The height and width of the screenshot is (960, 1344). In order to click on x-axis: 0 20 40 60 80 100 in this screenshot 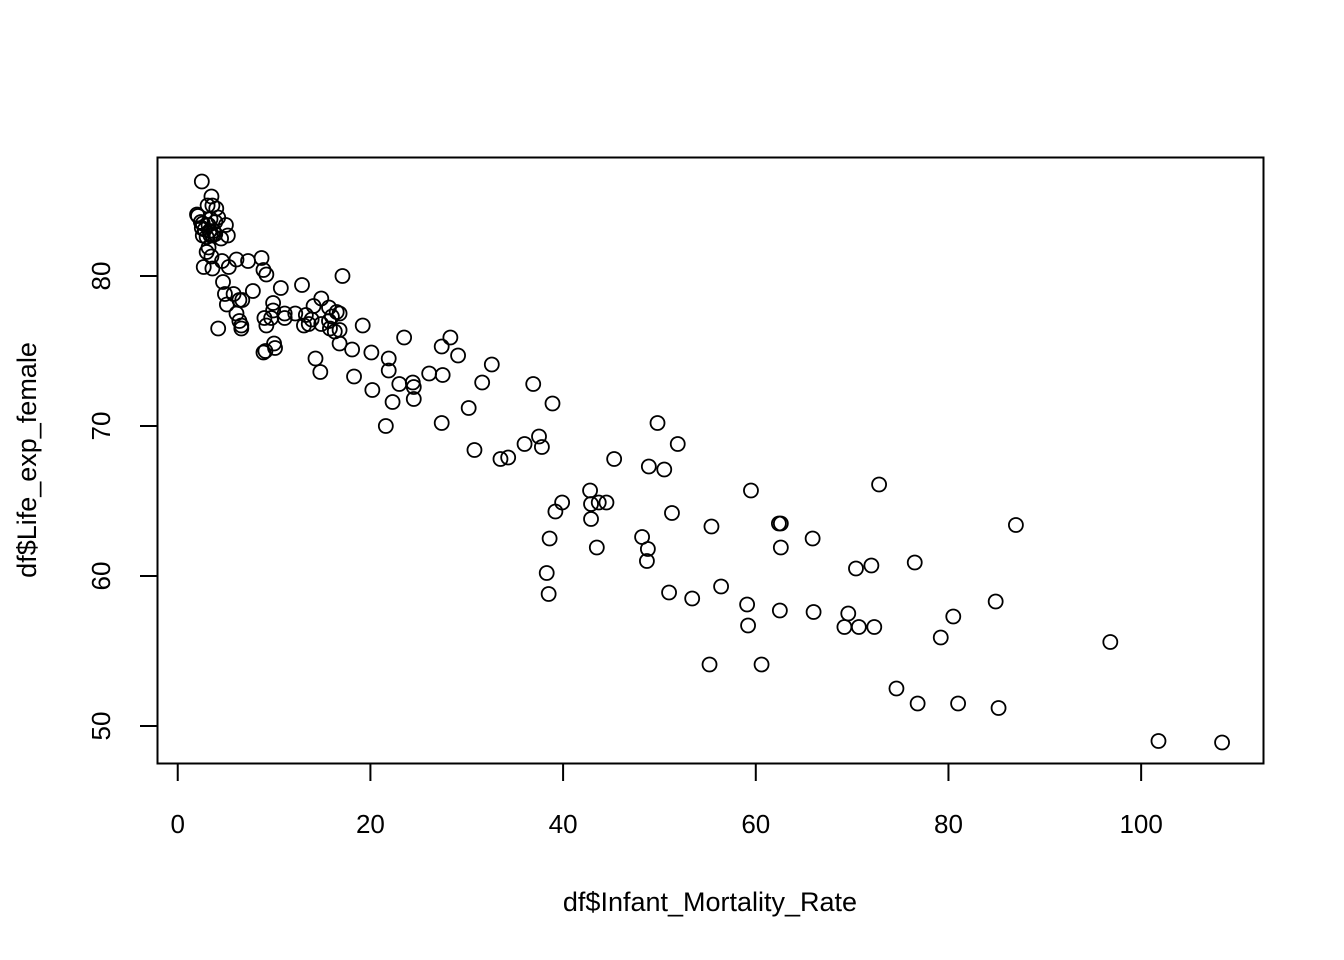, I will do `click(666, 800)`.